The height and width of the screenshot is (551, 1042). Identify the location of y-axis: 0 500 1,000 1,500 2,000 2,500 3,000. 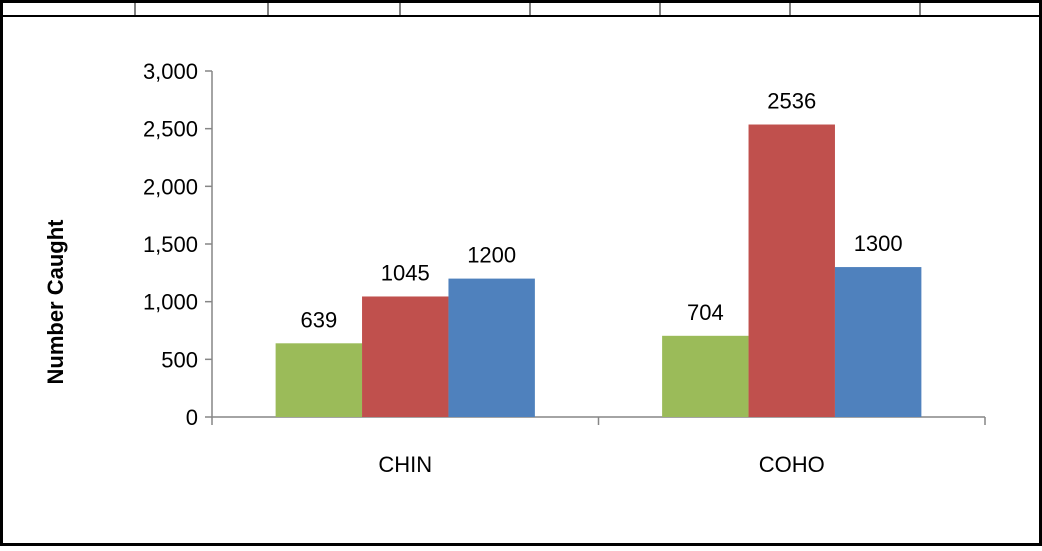
(178, 244).